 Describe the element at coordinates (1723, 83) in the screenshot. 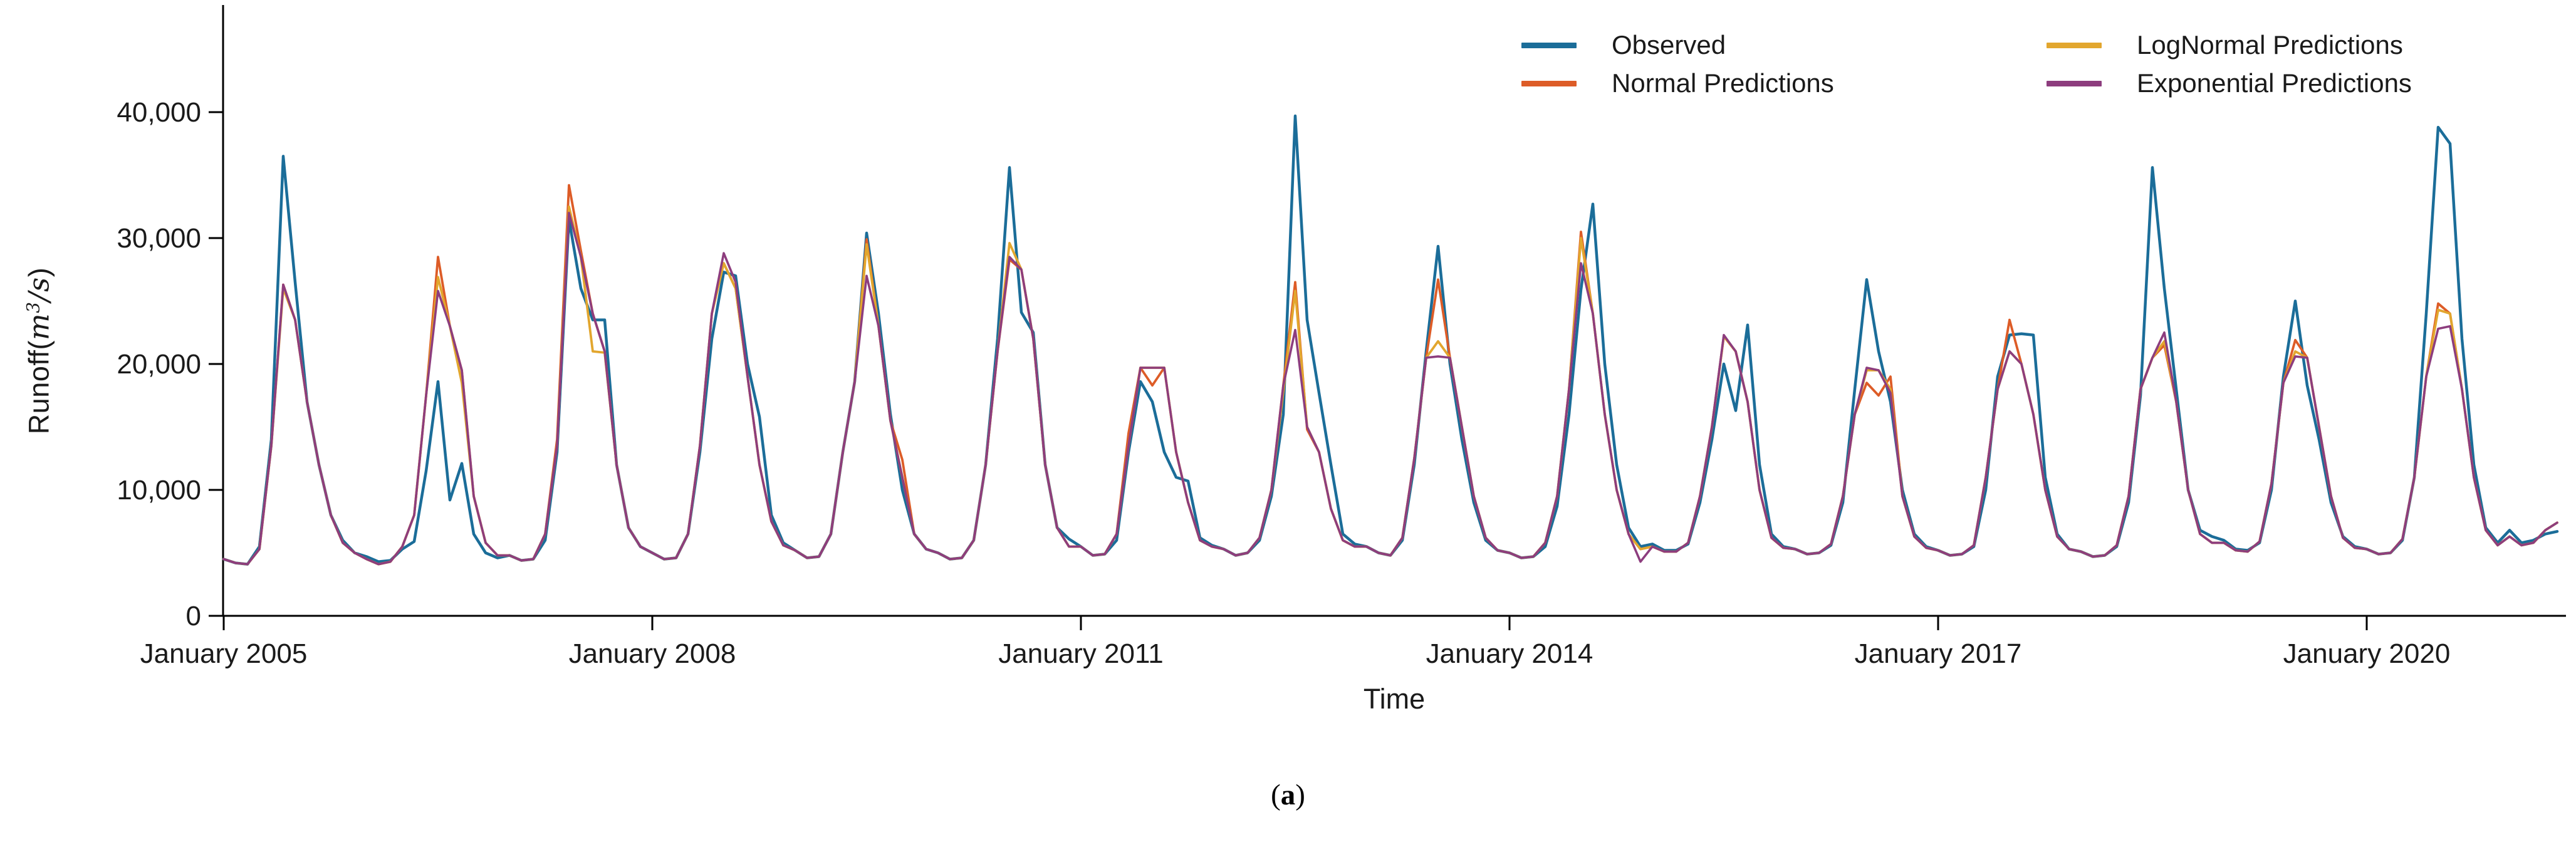

I see `legend-label-normal: Normal Predictions` at that location.